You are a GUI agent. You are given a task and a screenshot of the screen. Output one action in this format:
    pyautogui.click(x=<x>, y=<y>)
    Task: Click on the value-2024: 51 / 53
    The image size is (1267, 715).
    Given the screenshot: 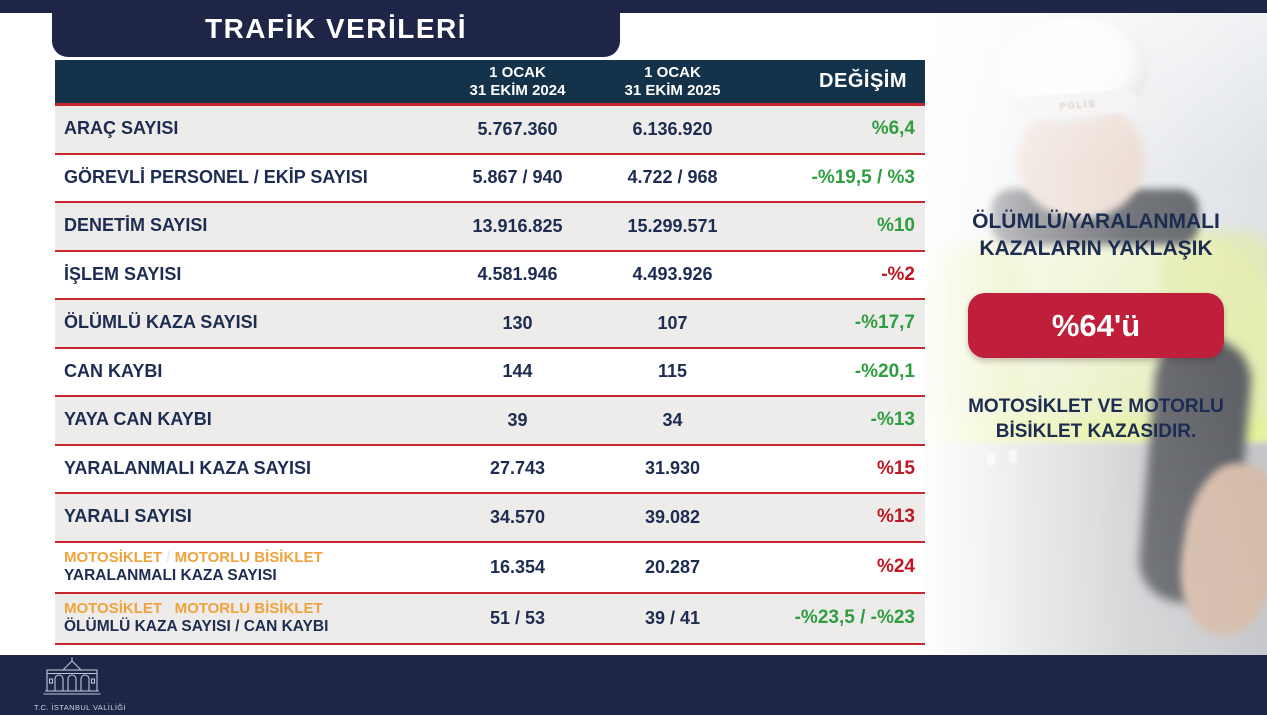 What is the action you would take?
    pyautogui.click(x=517, y=617)
    